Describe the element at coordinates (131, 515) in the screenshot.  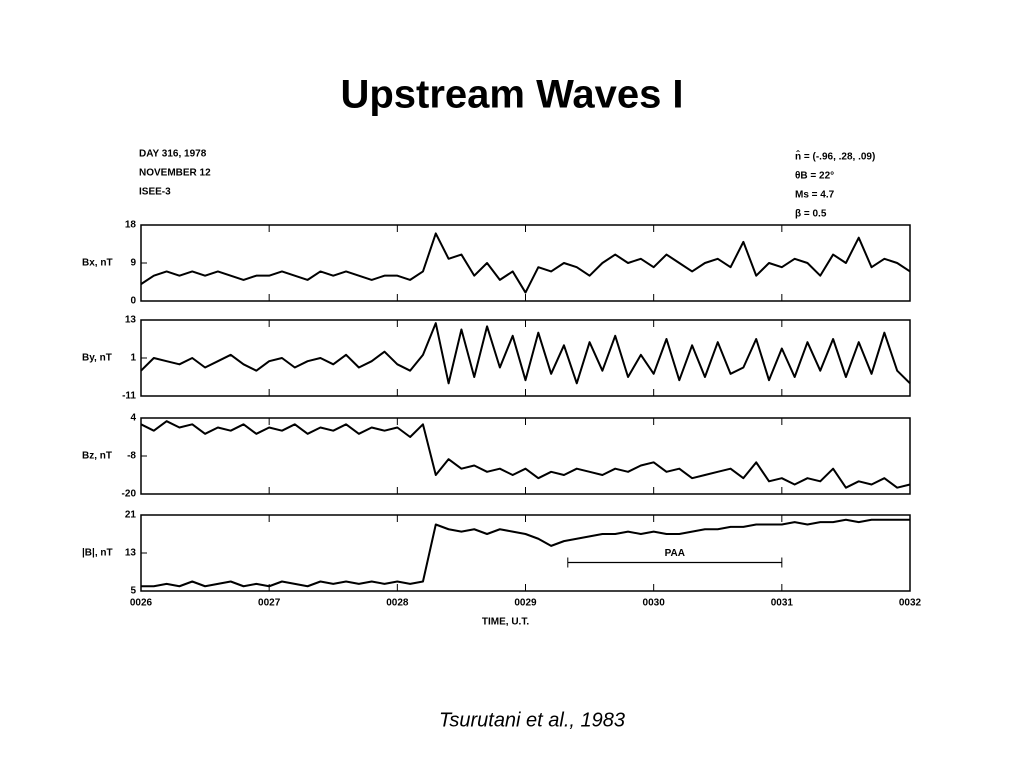
I see `y-tick-label: 21` at that location.